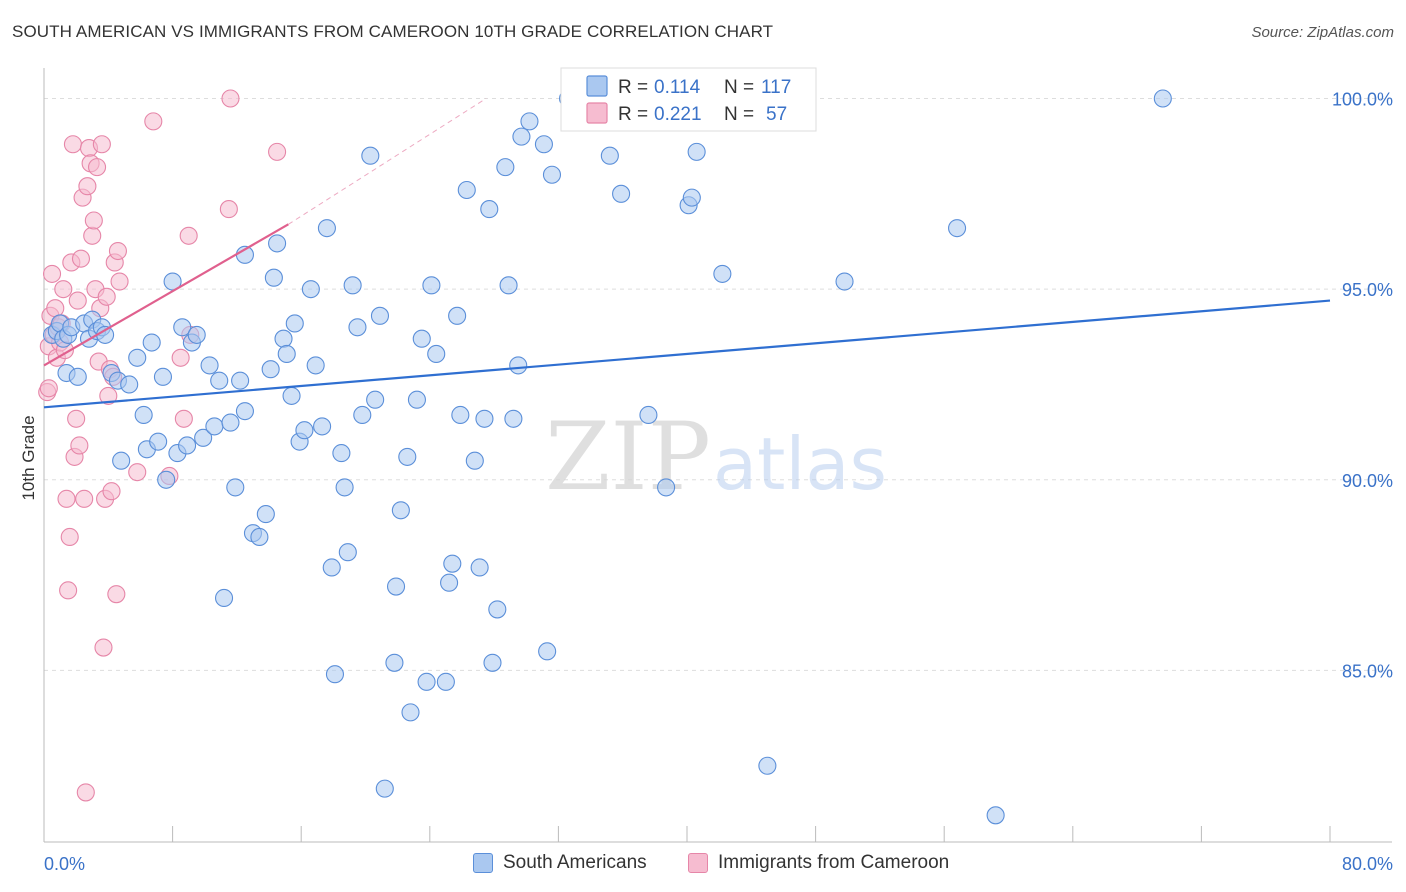  Describe the element at coordinates (1362, 100) in the screenshot. I see `y-tick-label: 100.0%` at that location.